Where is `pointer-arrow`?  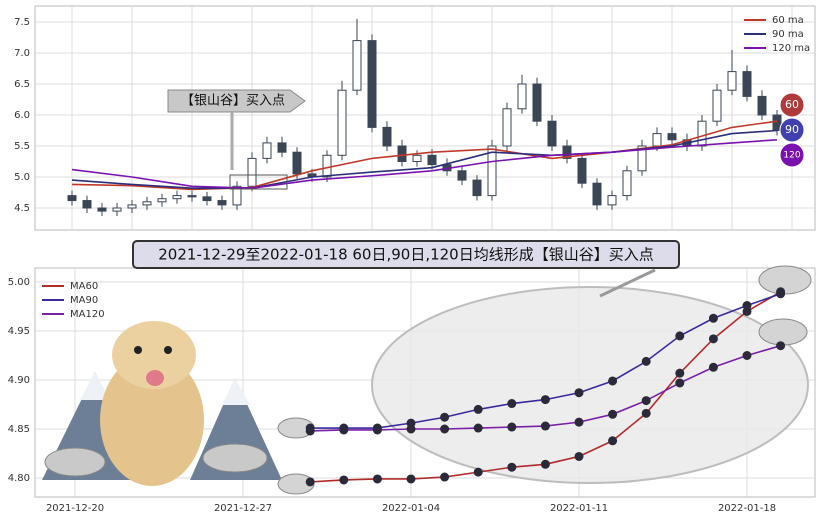
pointer-arrow is located at coordinates (627, 283).